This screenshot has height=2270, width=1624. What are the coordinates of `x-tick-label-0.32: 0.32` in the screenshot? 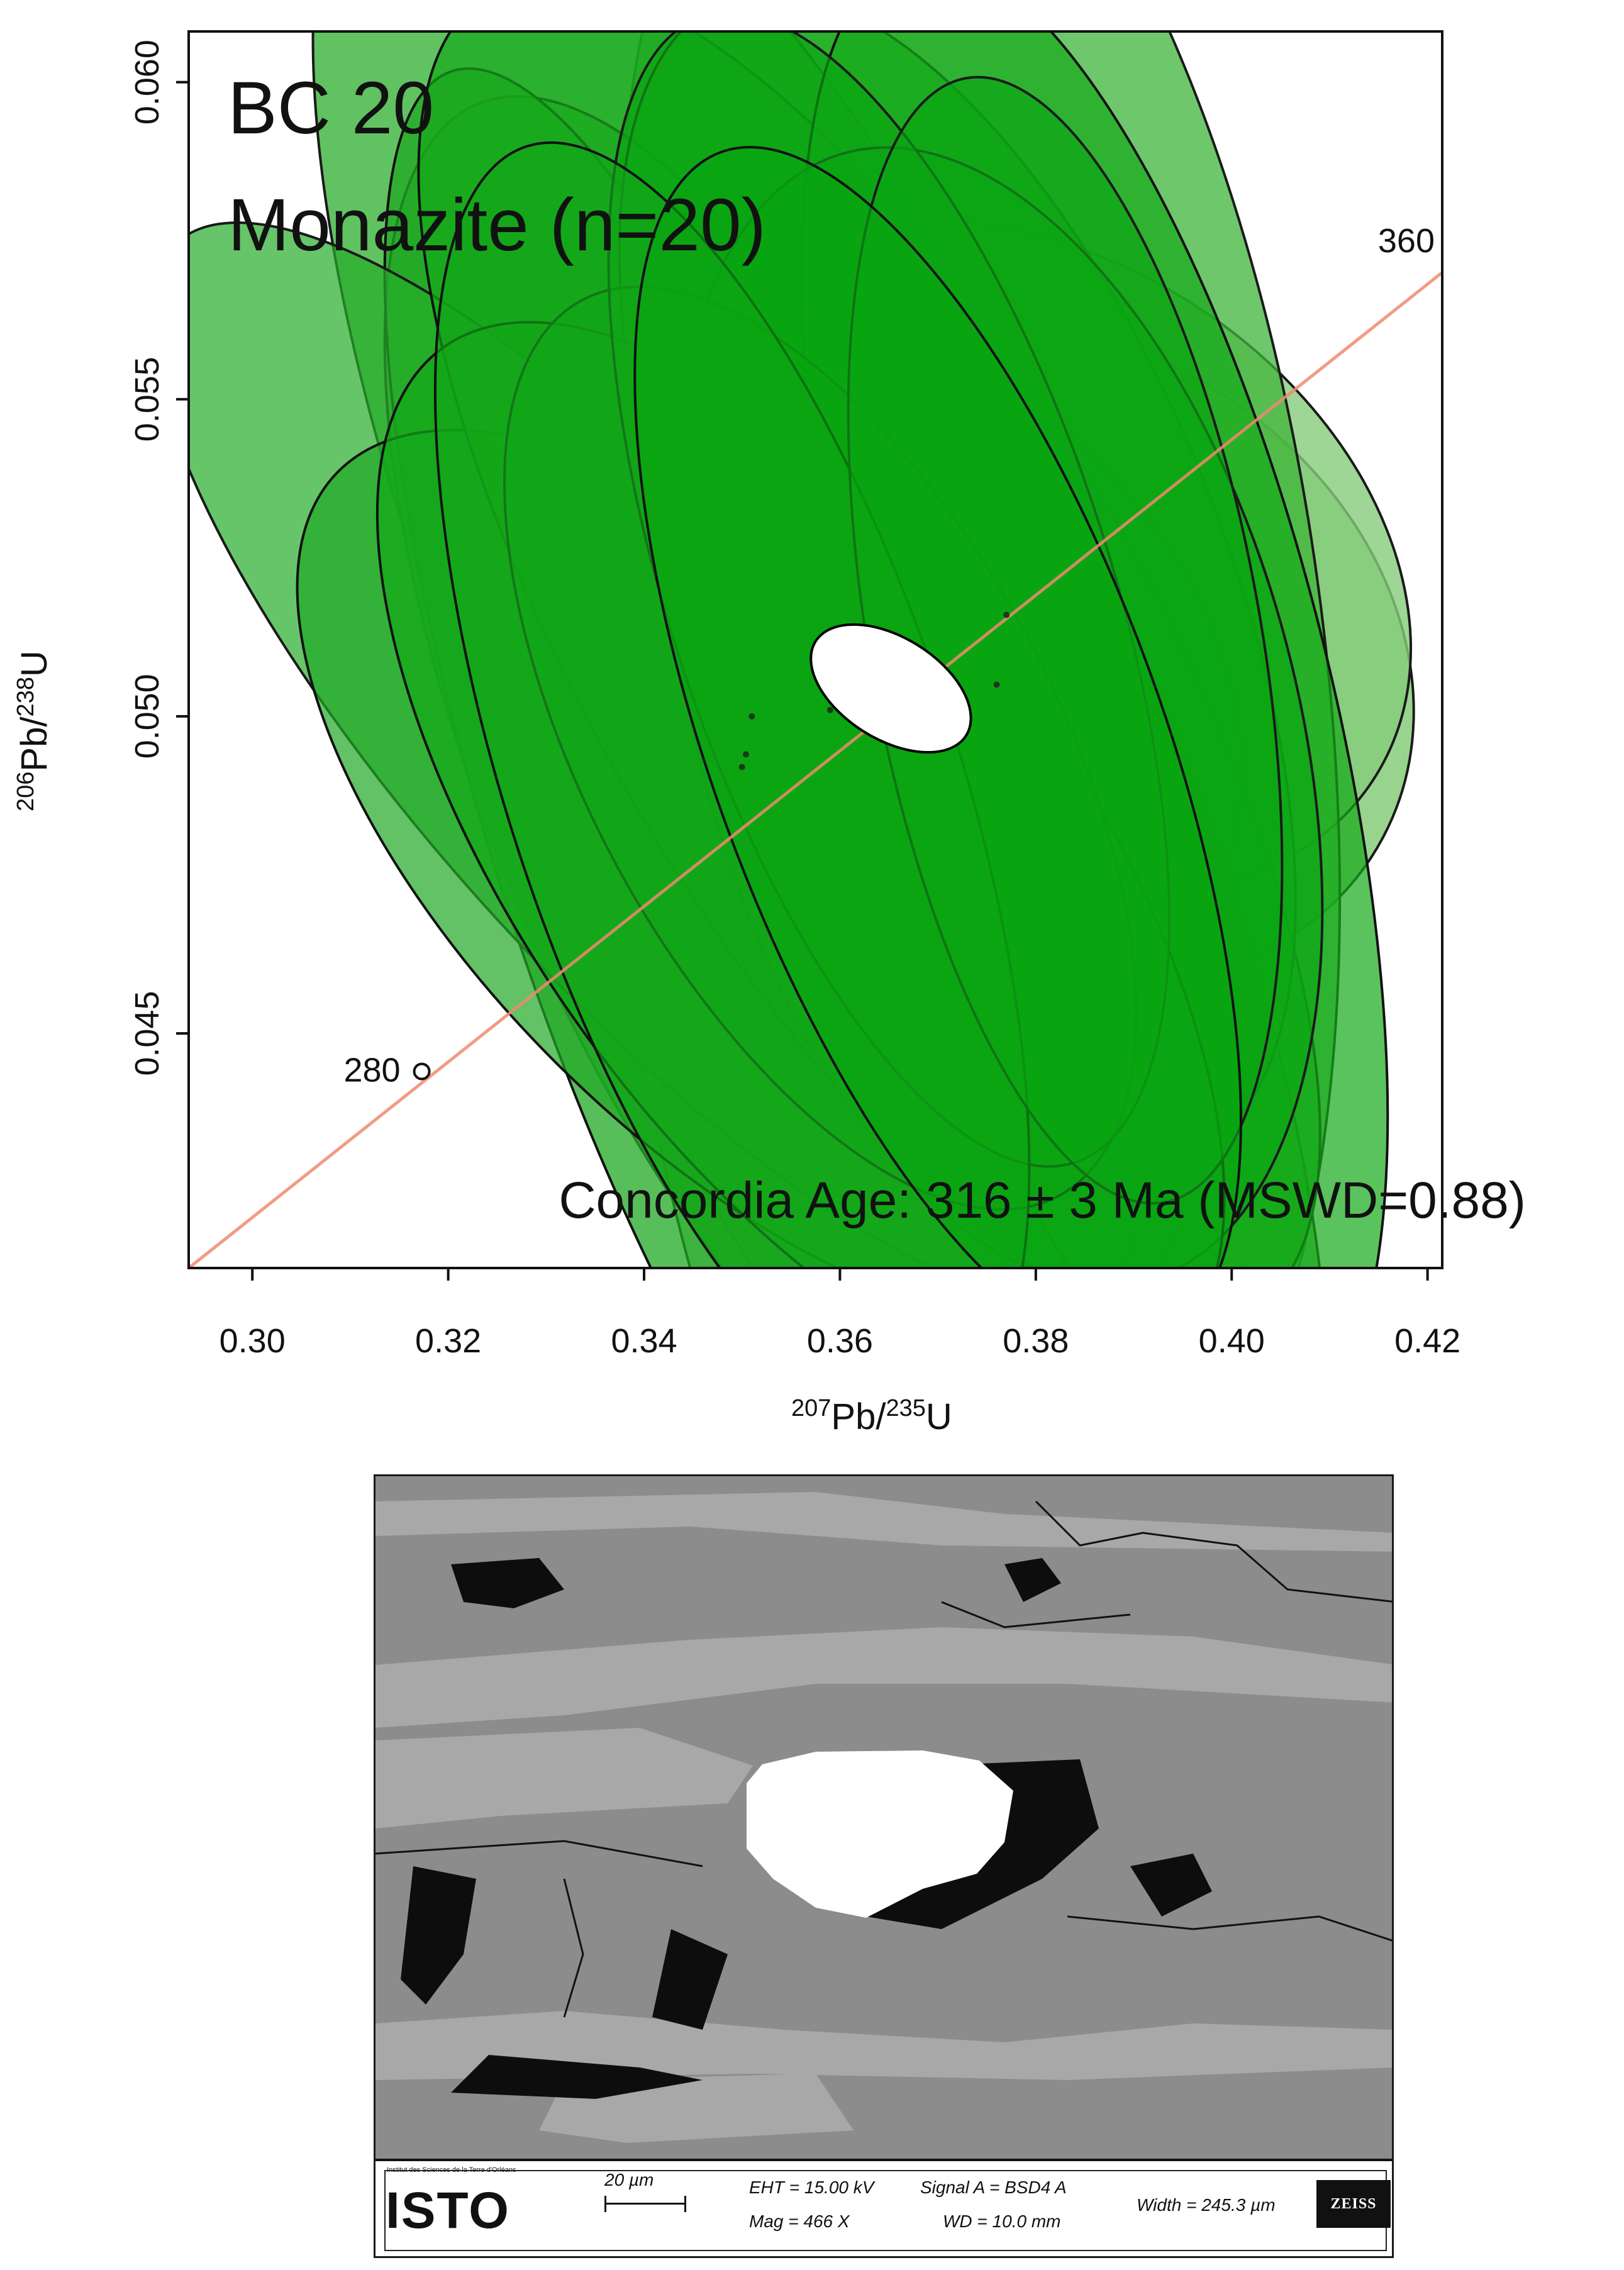 It's located at (448, 1341).